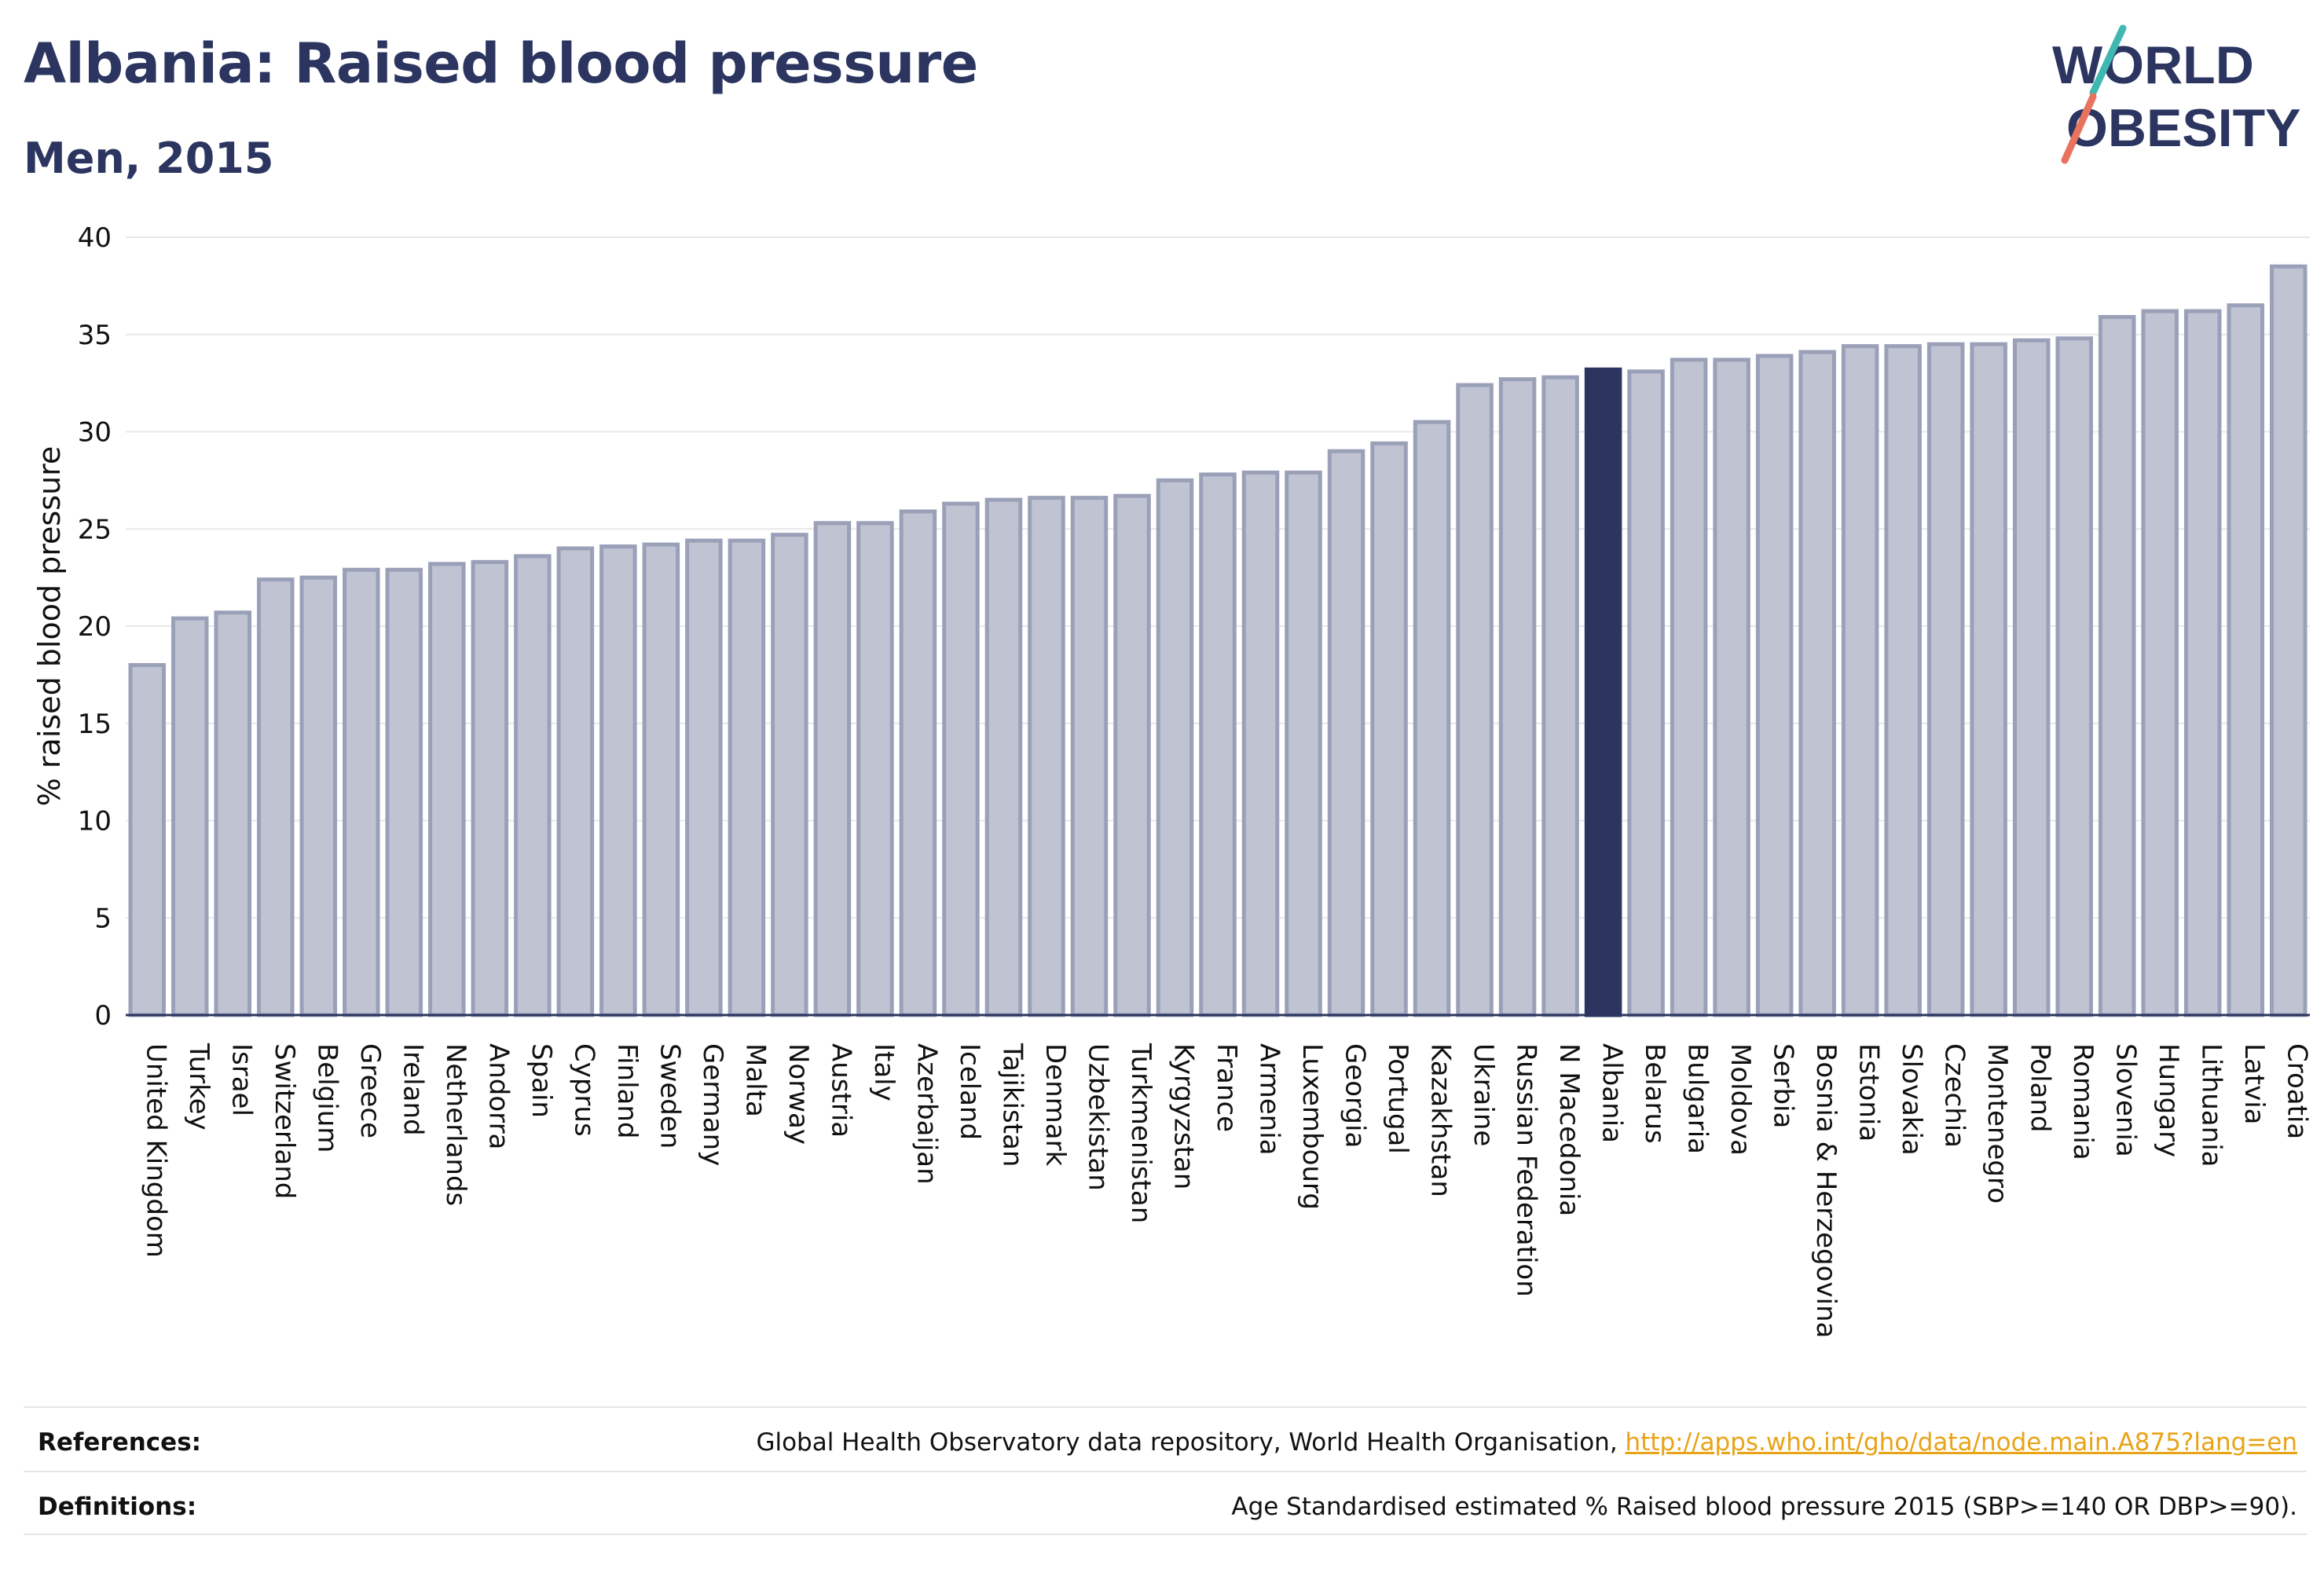 The width and height of the screenshot is (2324, 1576). What do you see at coordinates (1826, 1190) in the screenshot?
I see `x-tick-label: Bosnia & Herzegovina` at bounding box center [1826, 1190].